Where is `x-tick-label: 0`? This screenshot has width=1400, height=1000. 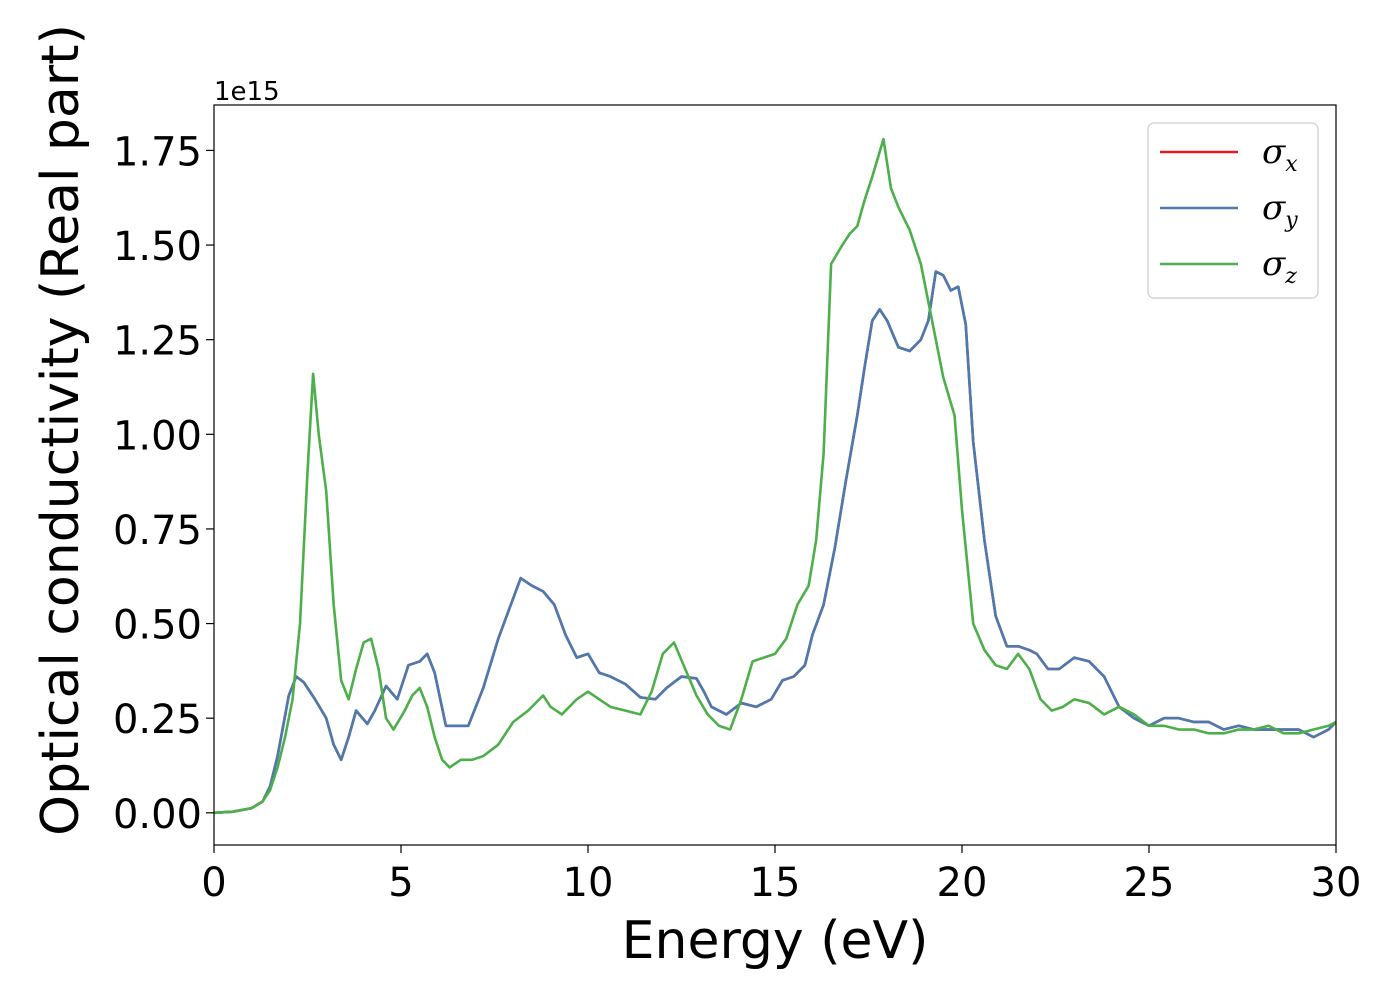
x-tick-label: 0 is located at coordinates (213, 883).